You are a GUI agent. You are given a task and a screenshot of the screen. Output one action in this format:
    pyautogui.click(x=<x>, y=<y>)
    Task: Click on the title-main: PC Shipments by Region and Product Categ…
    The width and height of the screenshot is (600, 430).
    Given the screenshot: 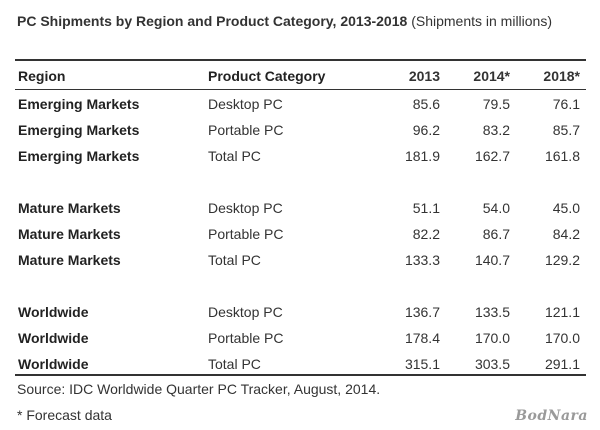 What is the action you would take?
    pyautogui.click(x=212, y=21)
    